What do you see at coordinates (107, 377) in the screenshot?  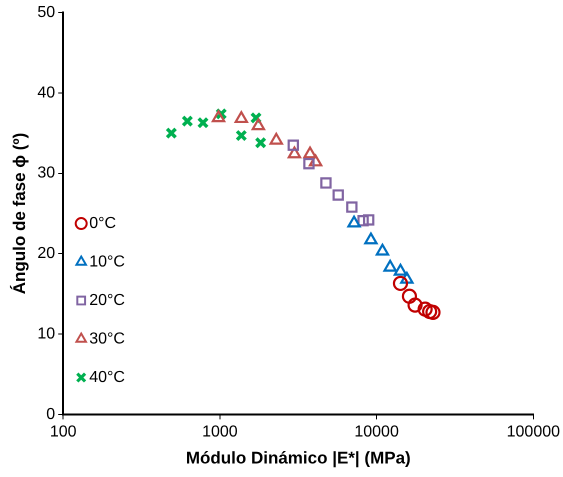 I see `legend-label: 40°C` at bounding box center [107, 377].